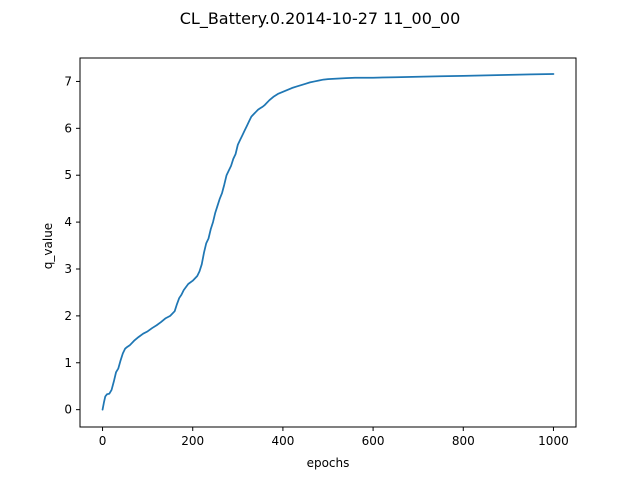 The width and height of the screenshot is (640, 480). I want to click on x-tick-label: 200, so click(192, 441).